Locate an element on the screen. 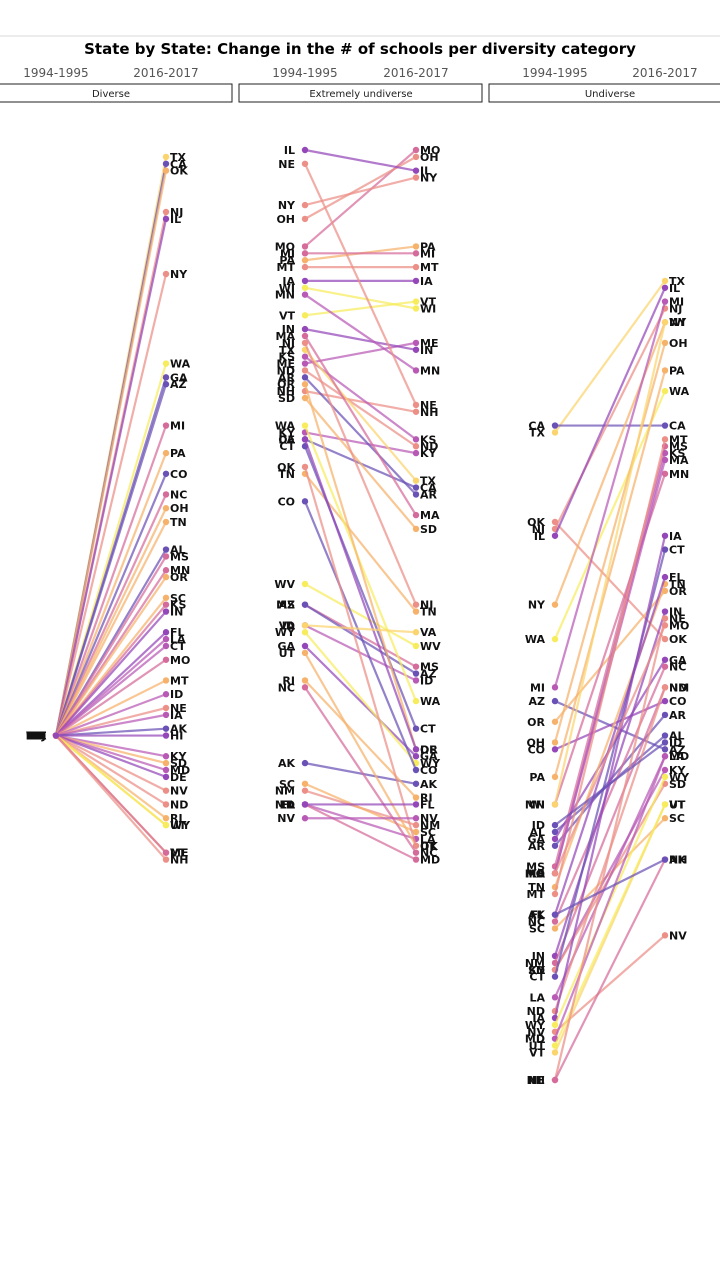  series-mo: MO MO is located at coordinates (607, 749).